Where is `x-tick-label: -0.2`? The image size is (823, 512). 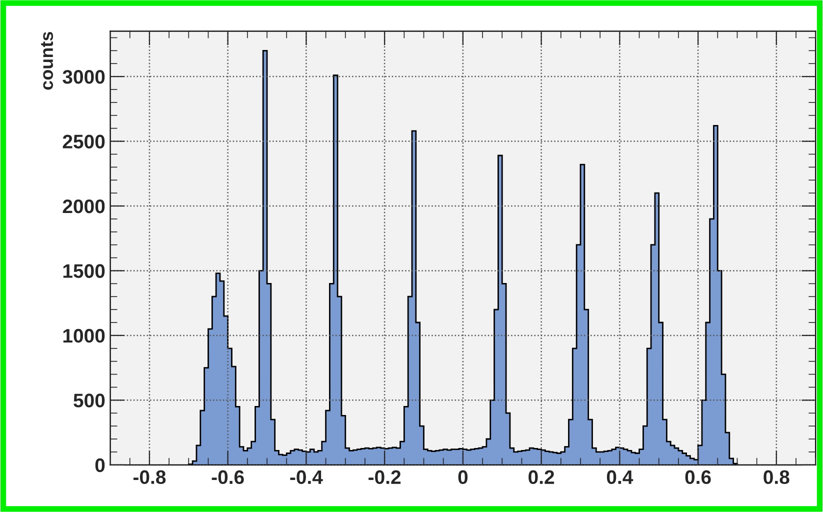 x-tick-label: -0.2 is located at coordinates (384, 477).